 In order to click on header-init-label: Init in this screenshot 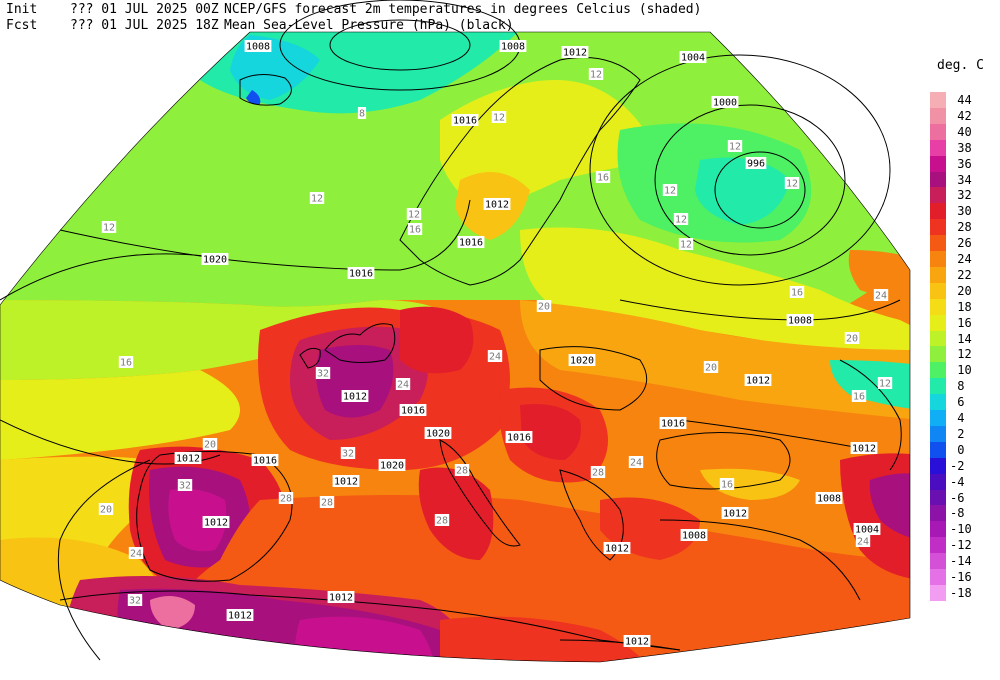, I will do `click(22, 9)`.